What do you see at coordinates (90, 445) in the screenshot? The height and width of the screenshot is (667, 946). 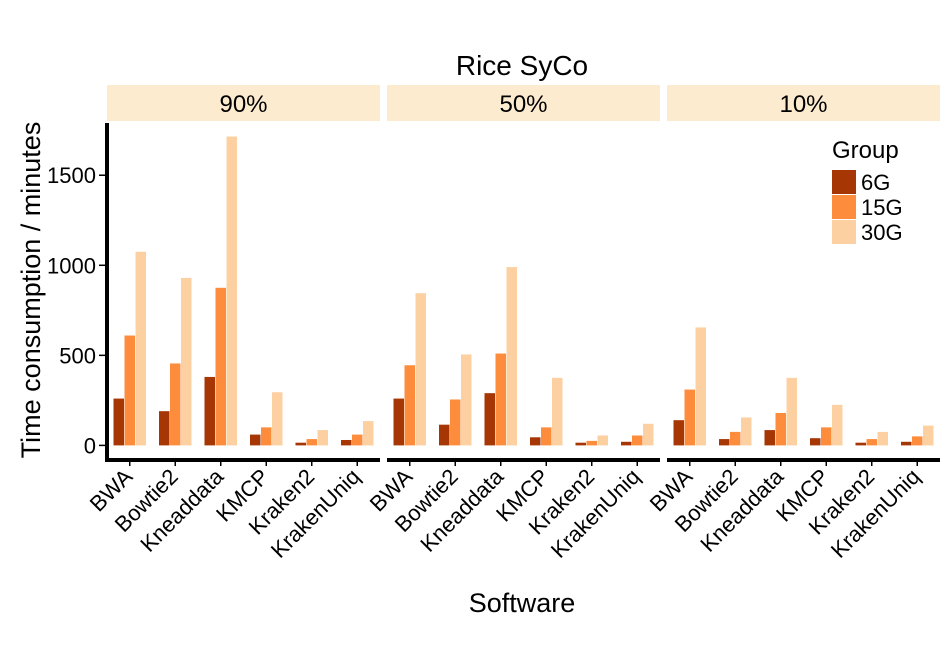 I see `y-tick-label: 0` at bounding box center [90, 445].